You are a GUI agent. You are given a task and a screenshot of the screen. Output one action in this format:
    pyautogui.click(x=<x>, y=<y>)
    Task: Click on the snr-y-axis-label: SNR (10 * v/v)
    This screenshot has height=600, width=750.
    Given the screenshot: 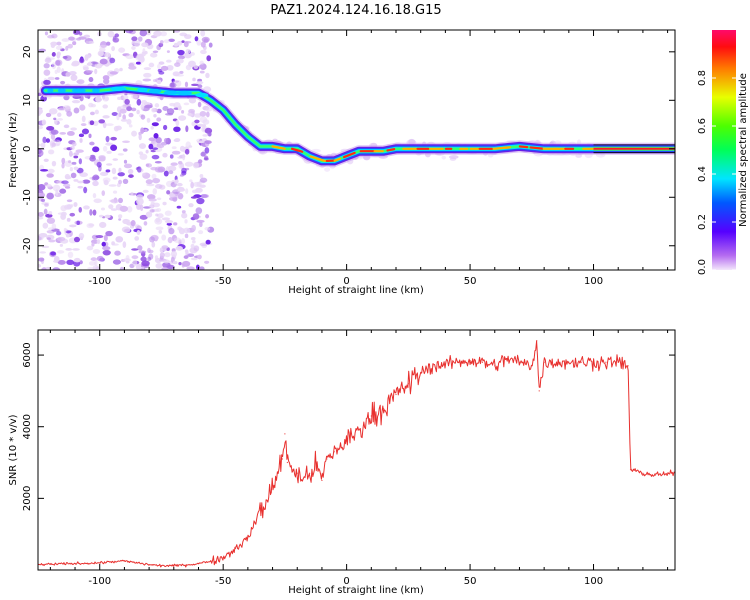 What is the action you would take?
    pyautogui.click(x=13, y=449)
    